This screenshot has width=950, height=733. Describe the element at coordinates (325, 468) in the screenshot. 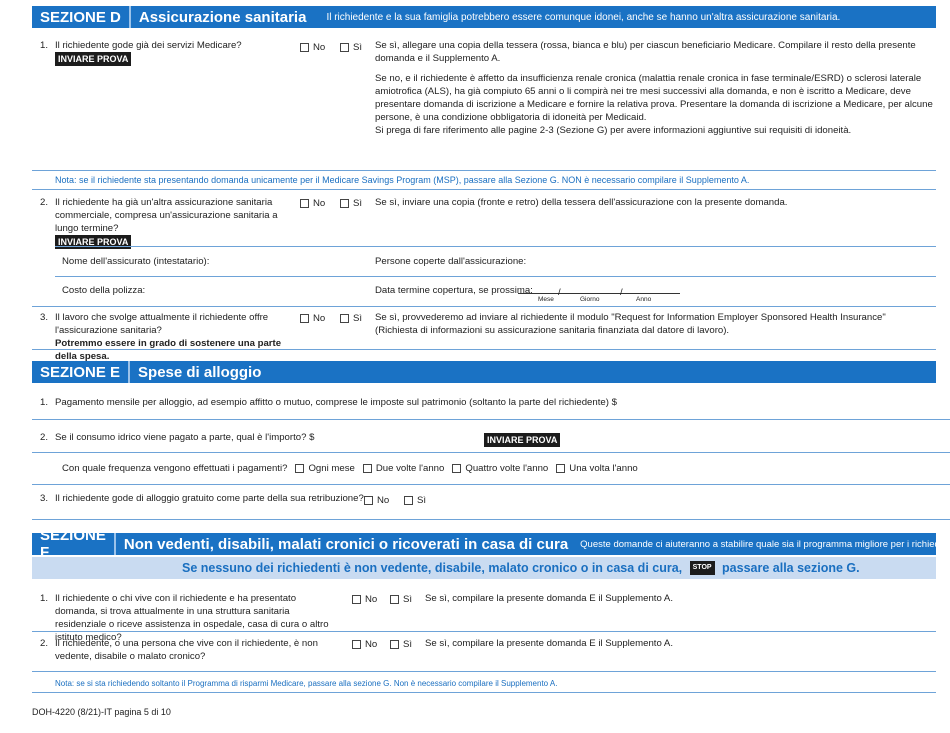

I see `option-monthly: Ogni mese` at that location.